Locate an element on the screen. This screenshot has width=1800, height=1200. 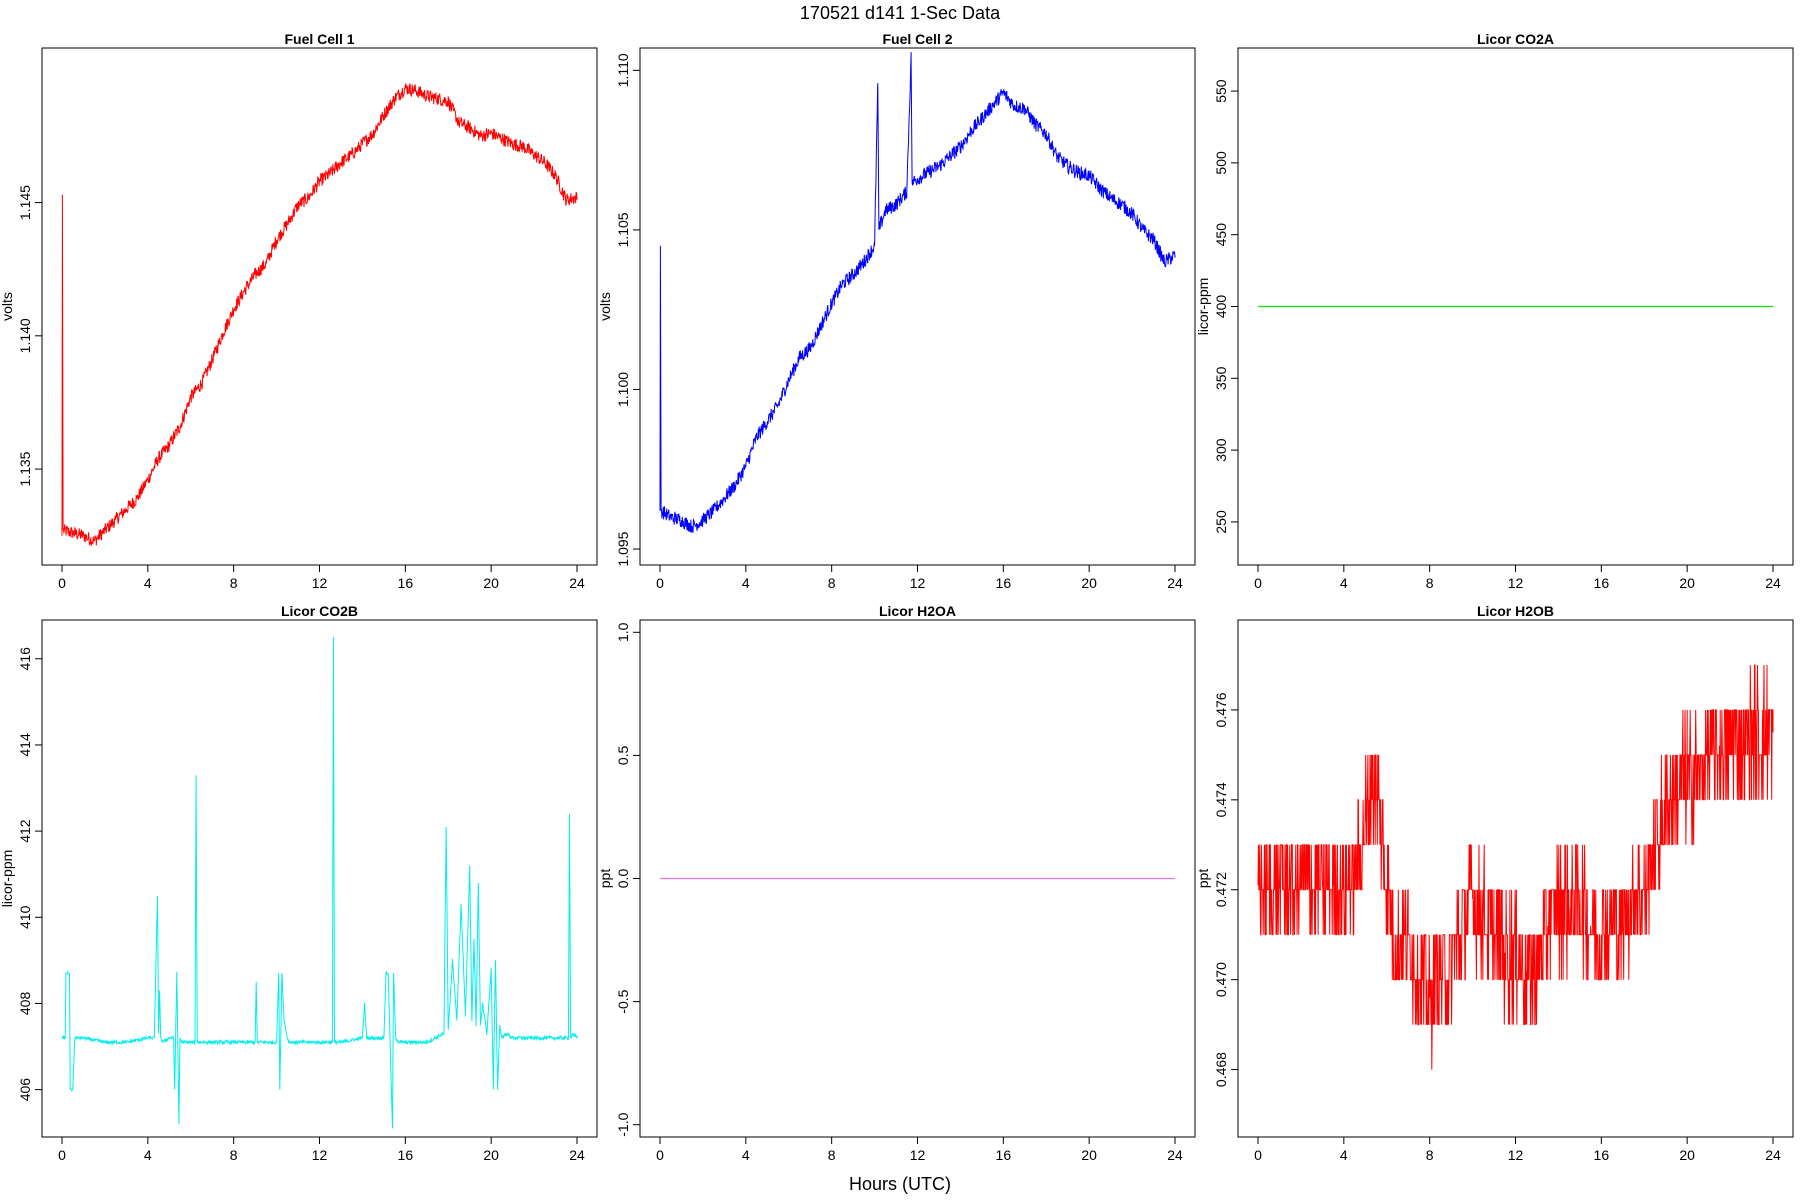
y-tick-label: 1.140 is located at coordinates (25, 335).